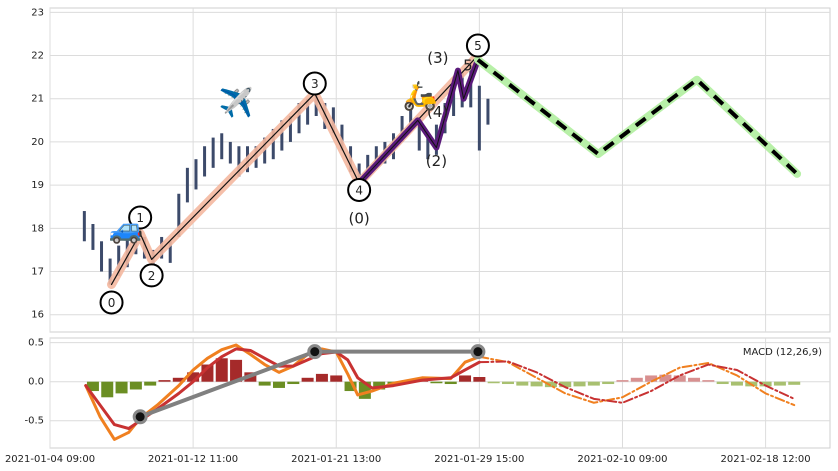 This screenshot has width=838, height=471. I want to click on x-tick-label: 2021-02-10 09:00, so click(622, 459).